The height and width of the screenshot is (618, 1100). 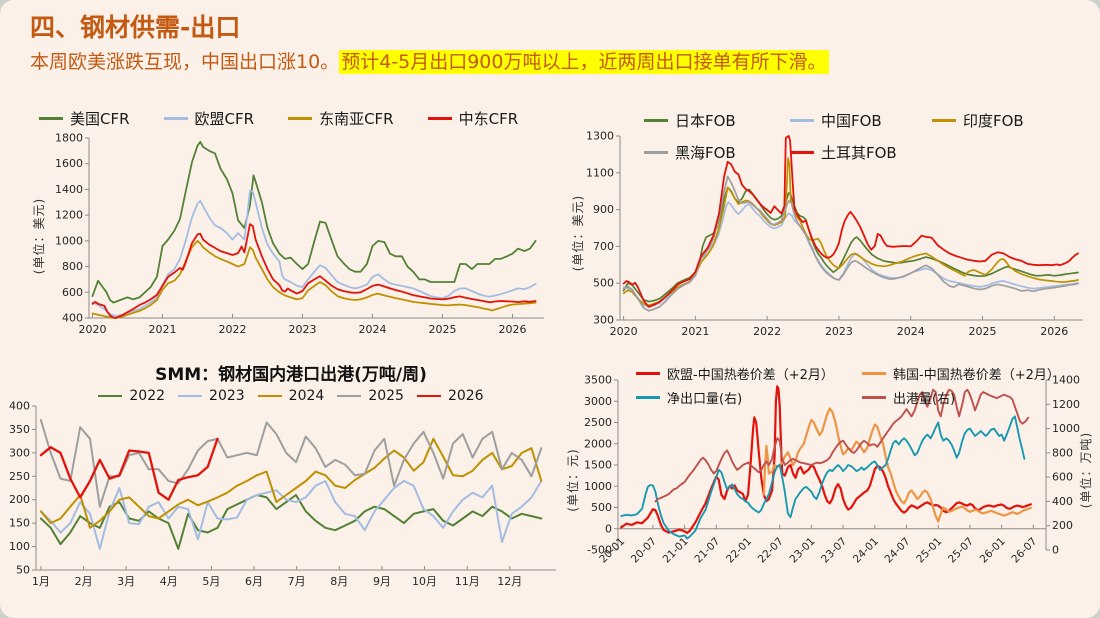 What do you see at coordinates (509, 581) in the screenshot?
I see `axis-tick-label: 12月` at bounding box center [509, 581].